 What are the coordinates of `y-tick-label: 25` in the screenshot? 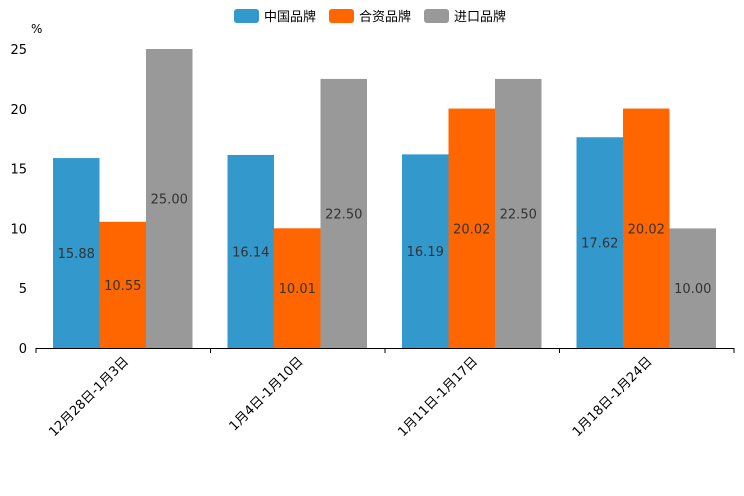 It's located at (18, 50).